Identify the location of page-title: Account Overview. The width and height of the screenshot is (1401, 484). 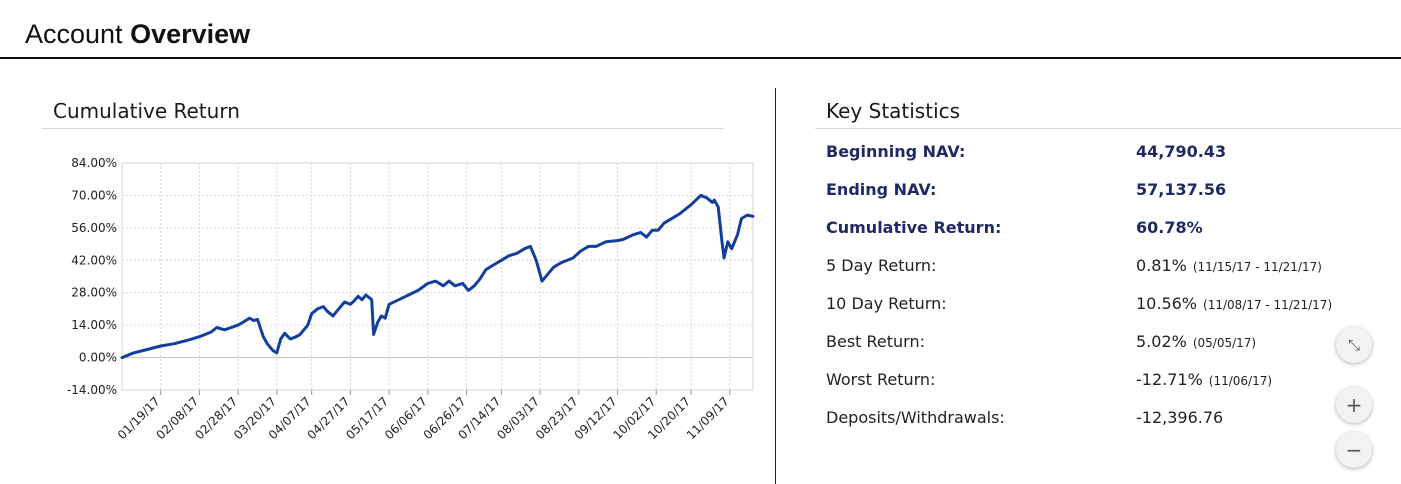
(137, 34).